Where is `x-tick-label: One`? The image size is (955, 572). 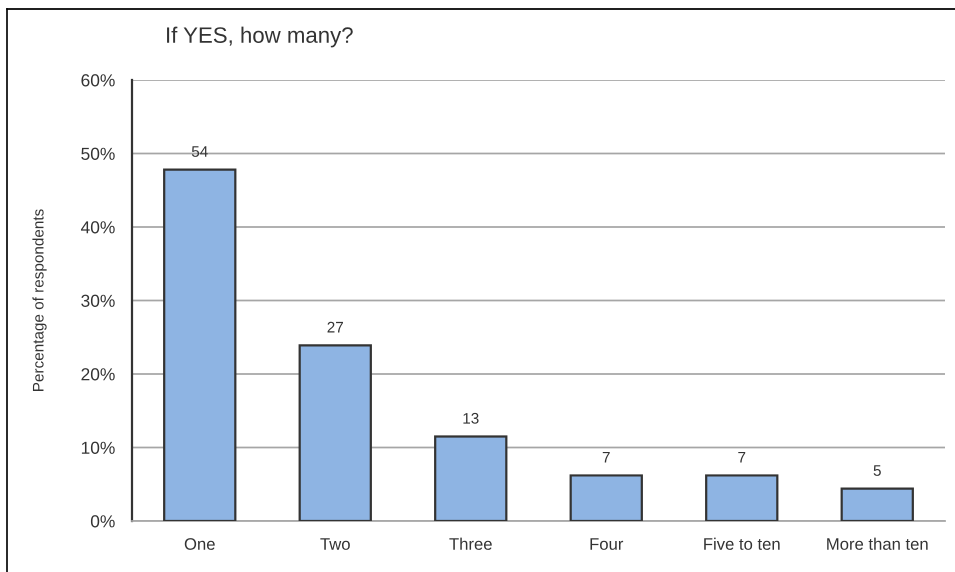
x-tick-label: One is located at coordinates (199, 544).